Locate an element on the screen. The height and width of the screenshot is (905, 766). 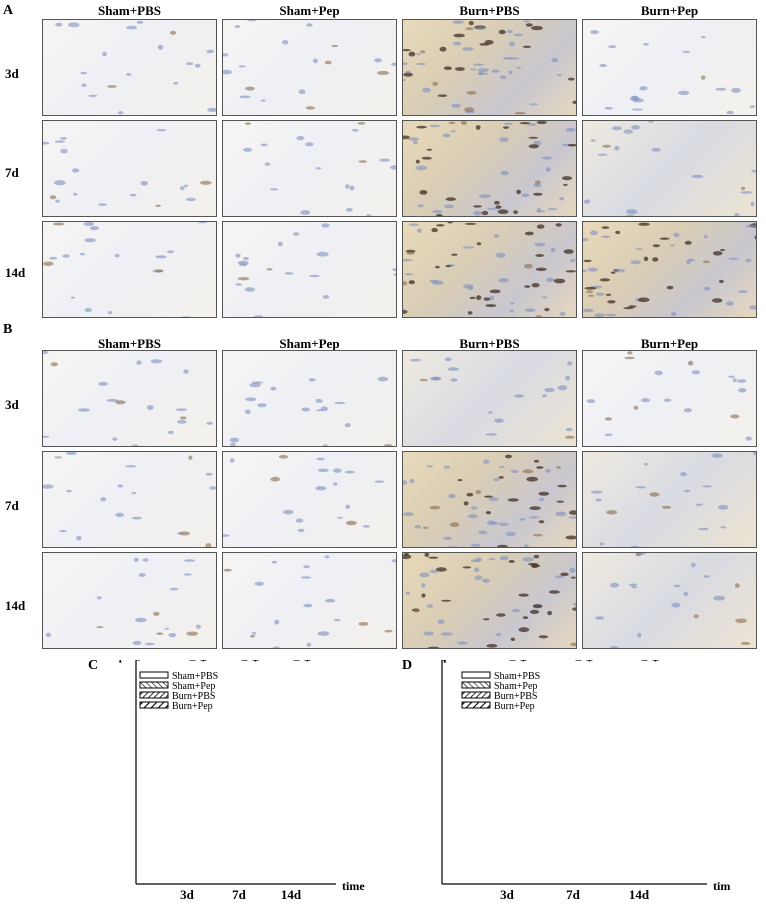
c-x-tick-label: 3d is located at coordinates (187, 893).